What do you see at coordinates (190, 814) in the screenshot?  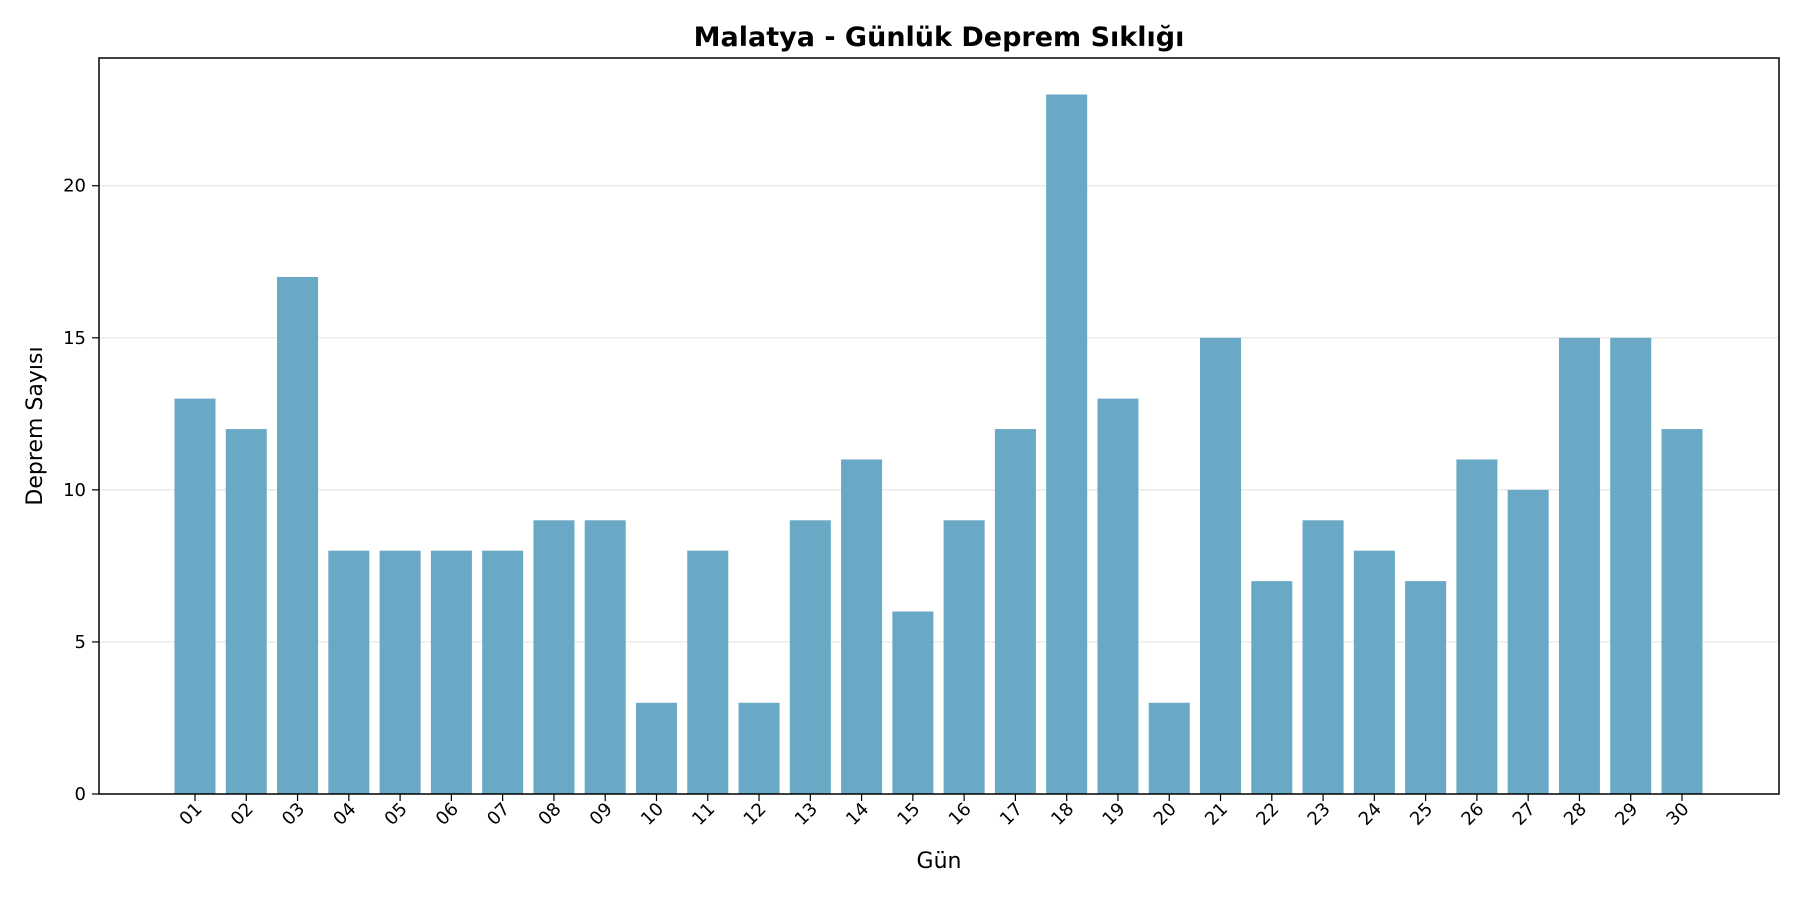 I see `x-tick-label: 01` at bounding box center [190, 814].